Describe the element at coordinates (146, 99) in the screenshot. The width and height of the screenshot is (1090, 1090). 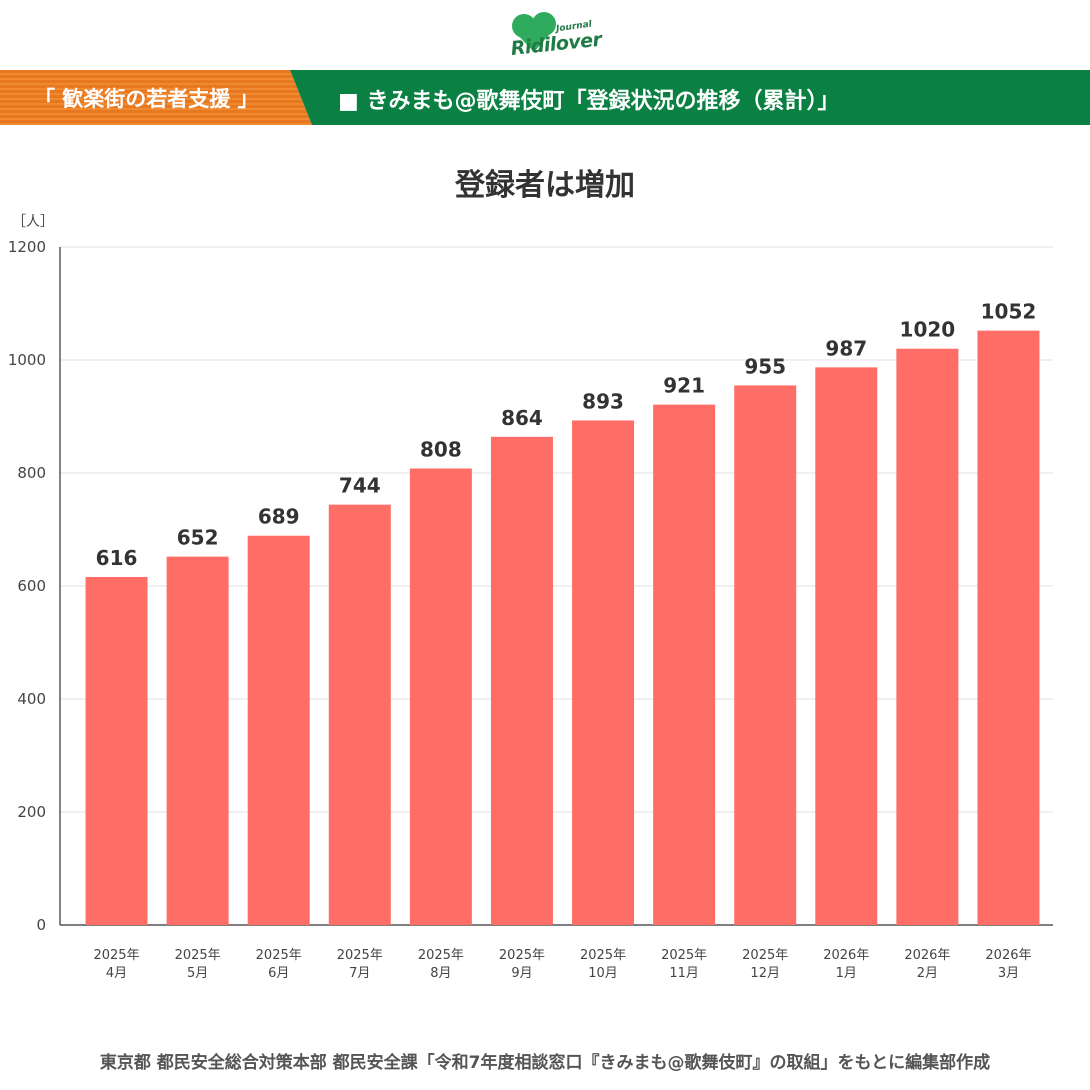
I see `series-label: 「 歓楽街の若者支援 」` at that location.